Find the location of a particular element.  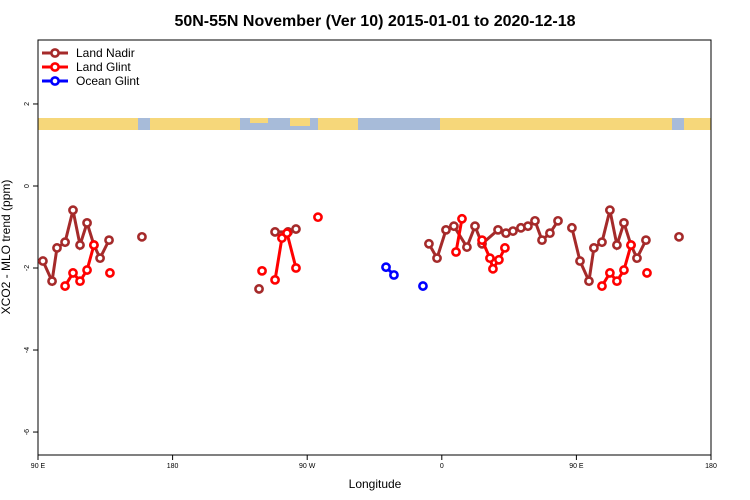

map-strip is located at coordinates (374, 124).